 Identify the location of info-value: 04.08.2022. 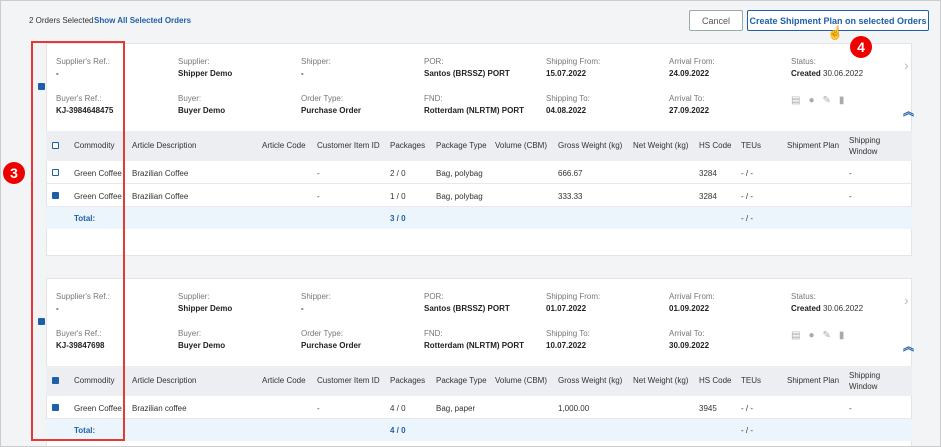
(566, 110).